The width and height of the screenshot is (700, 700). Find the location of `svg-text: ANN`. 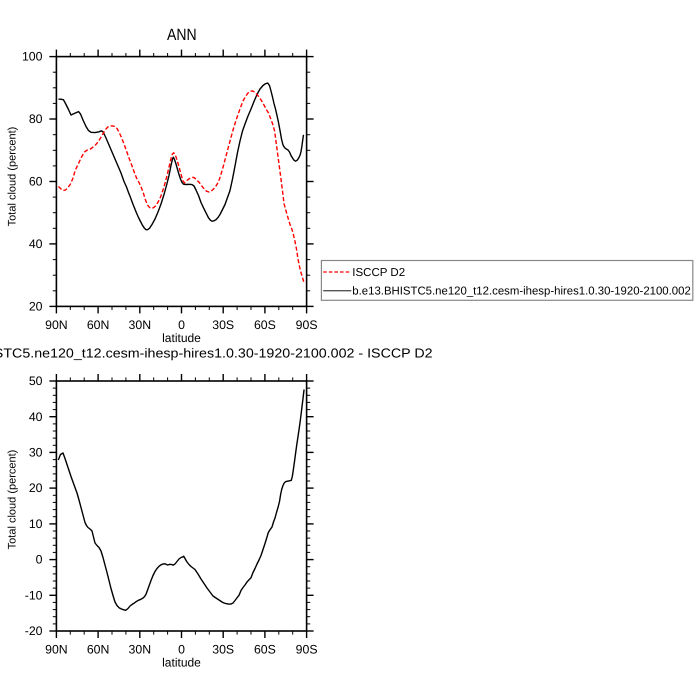

svg-text: ANN is located at coordinates (182, 35).